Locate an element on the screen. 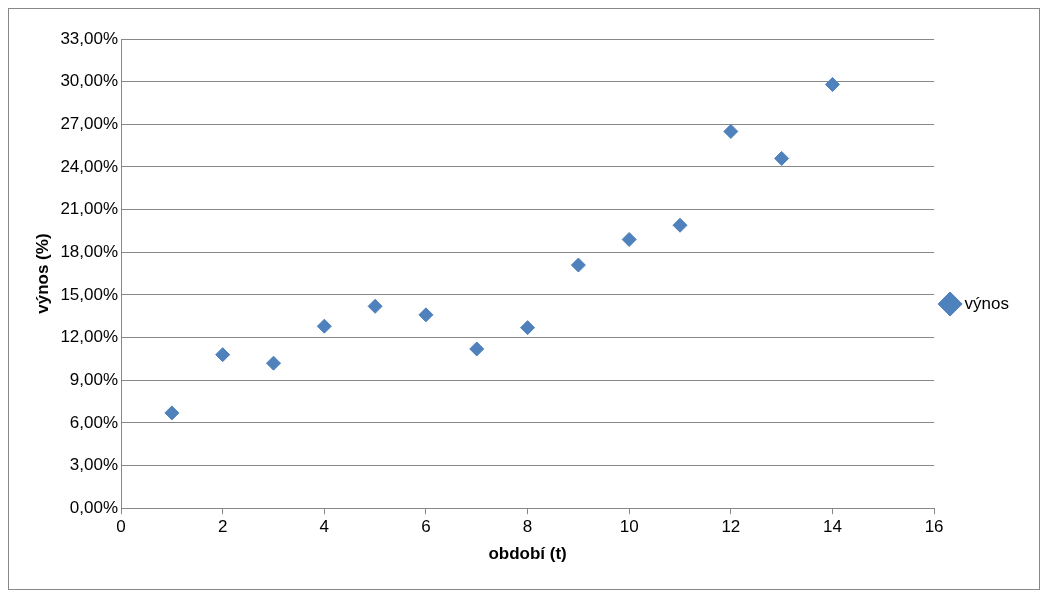 The height and width of the screenshot is (599, 1049). legend-label: výnos is located at coordinates (987, 303).